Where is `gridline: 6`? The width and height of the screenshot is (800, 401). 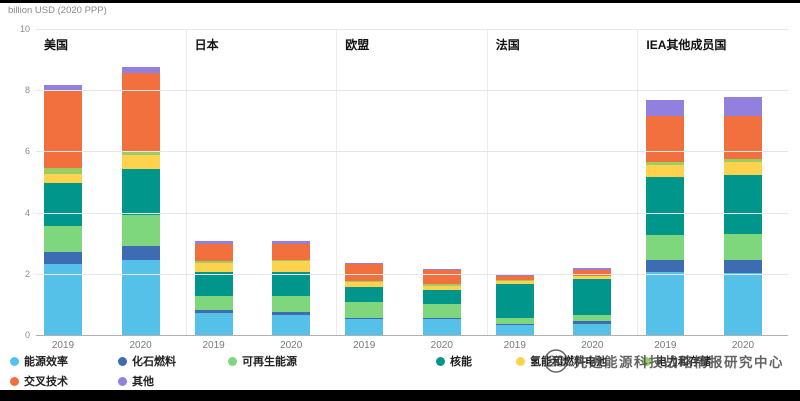
gridline: 6 is located at coordinates (406, 151).